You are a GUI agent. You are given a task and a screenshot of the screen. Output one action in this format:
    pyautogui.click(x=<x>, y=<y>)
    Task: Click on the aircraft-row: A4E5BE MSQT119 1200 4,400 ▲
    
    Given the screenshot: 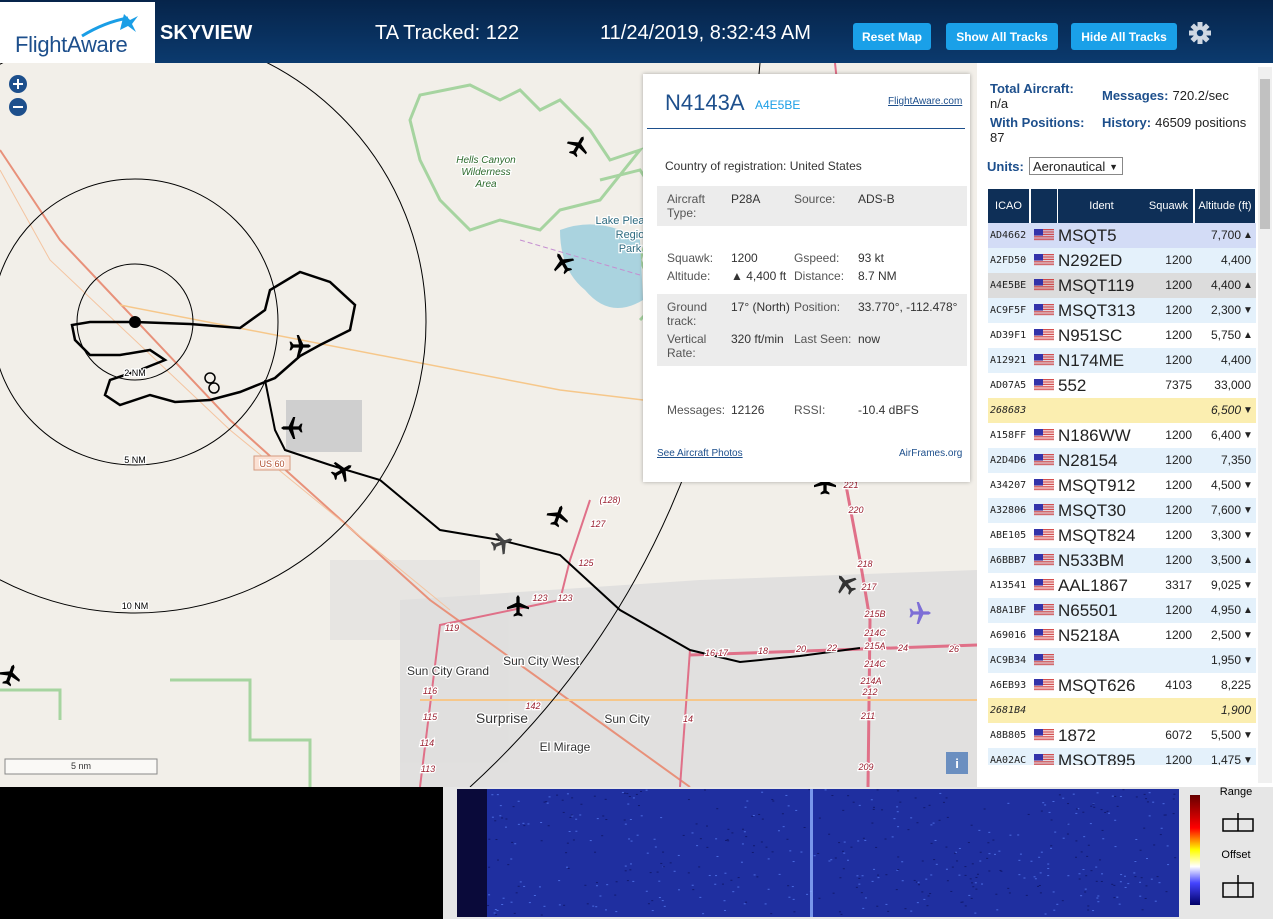 What is the action you would take?
    pyautogui.click(x=1122, y=286)
    